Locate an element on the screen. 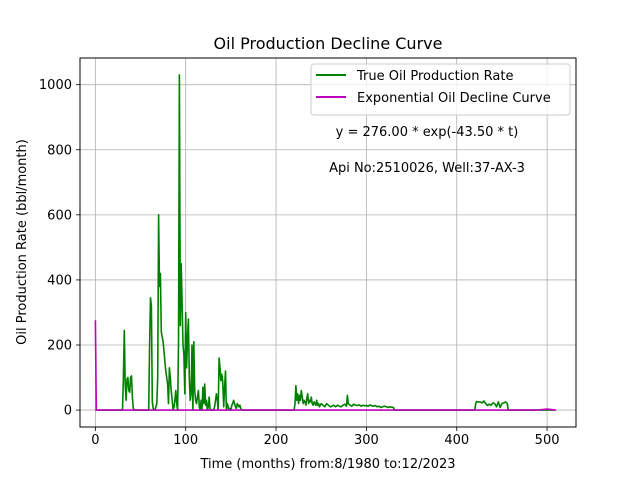 The width and height of the screenshot is (640, 480). y-tick-label: 800 is located at coordinates (59, 150).